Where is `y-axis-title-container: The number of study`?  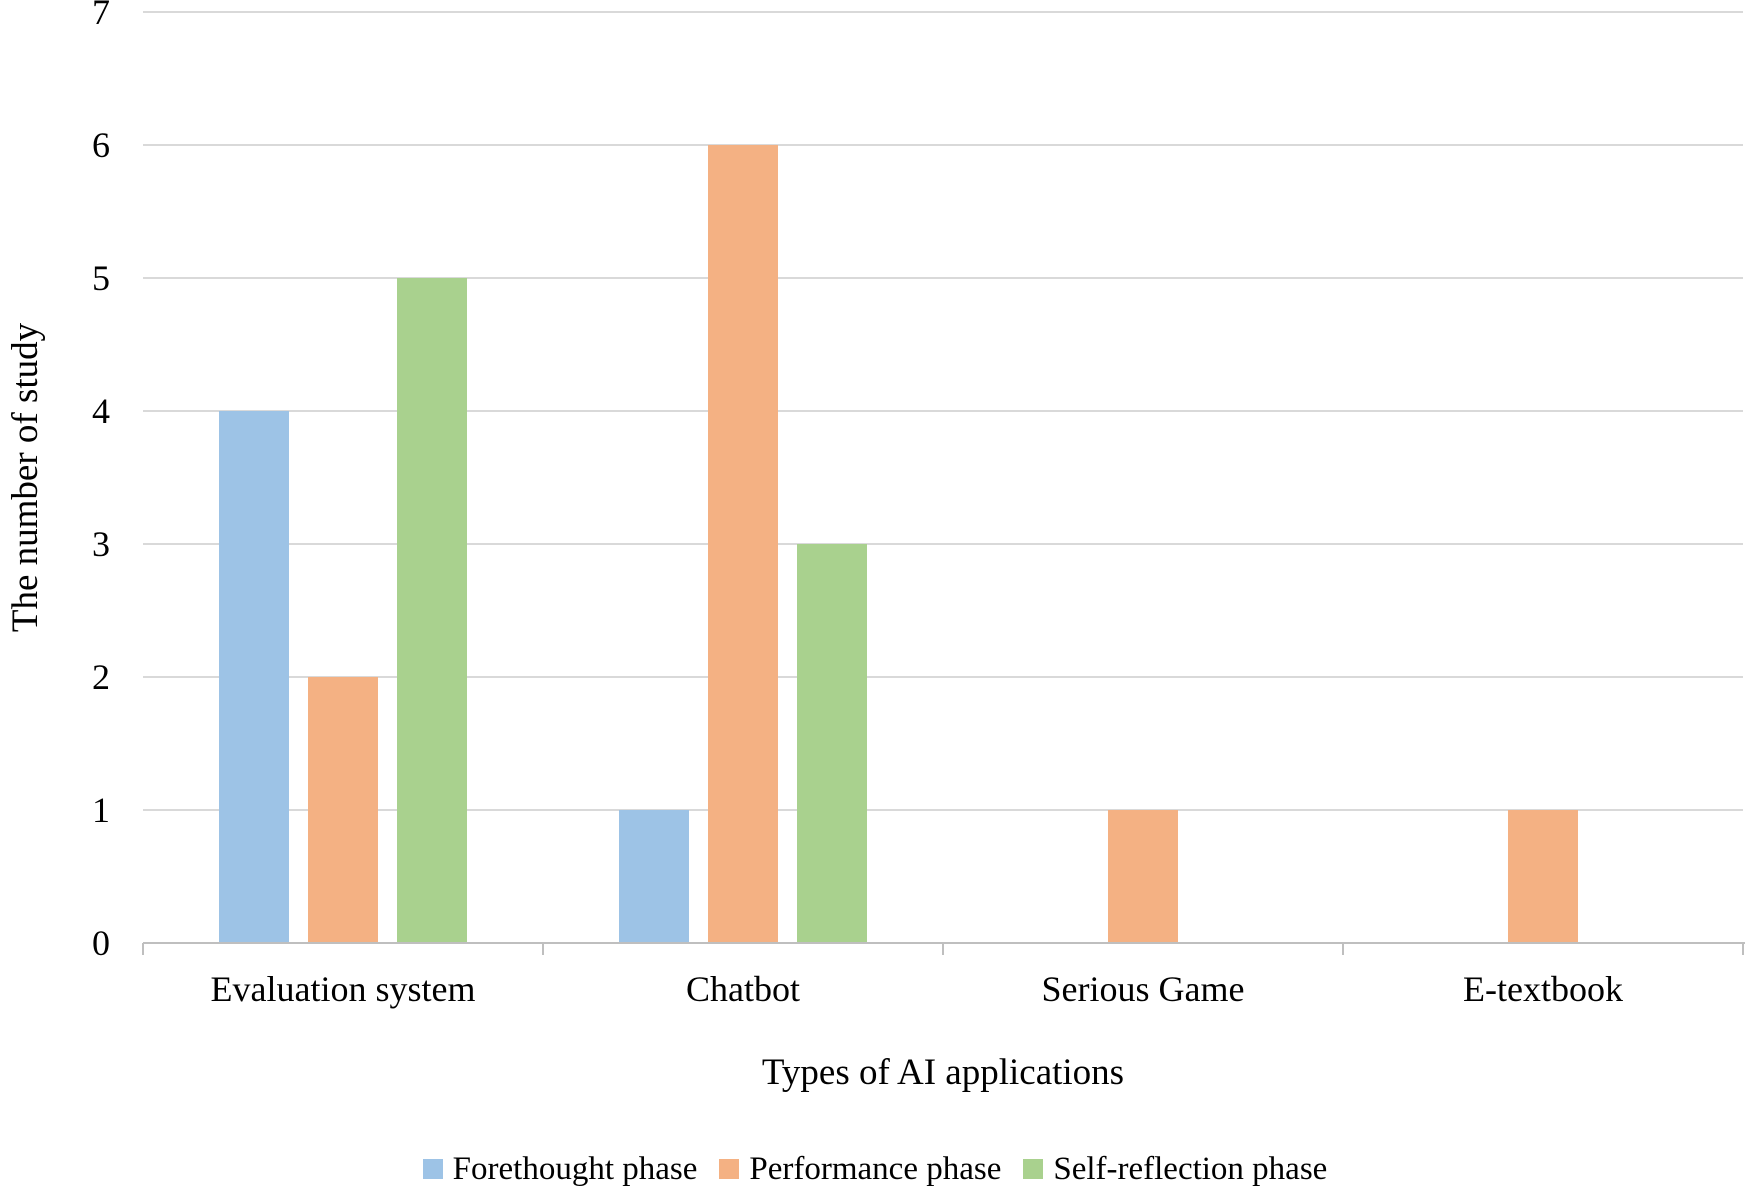 y-axis-title-container: The number of study is located at coordinates (26, 477).